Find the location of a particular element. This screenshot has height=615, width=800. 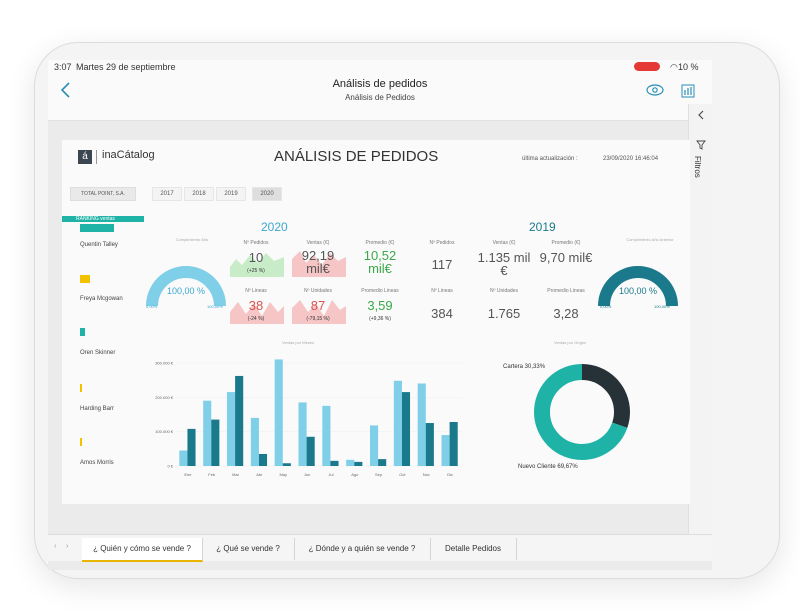

status-bar: 3:07 Martes 29 de septiembre ◠ 10 % is located at coordinates (380, 67).